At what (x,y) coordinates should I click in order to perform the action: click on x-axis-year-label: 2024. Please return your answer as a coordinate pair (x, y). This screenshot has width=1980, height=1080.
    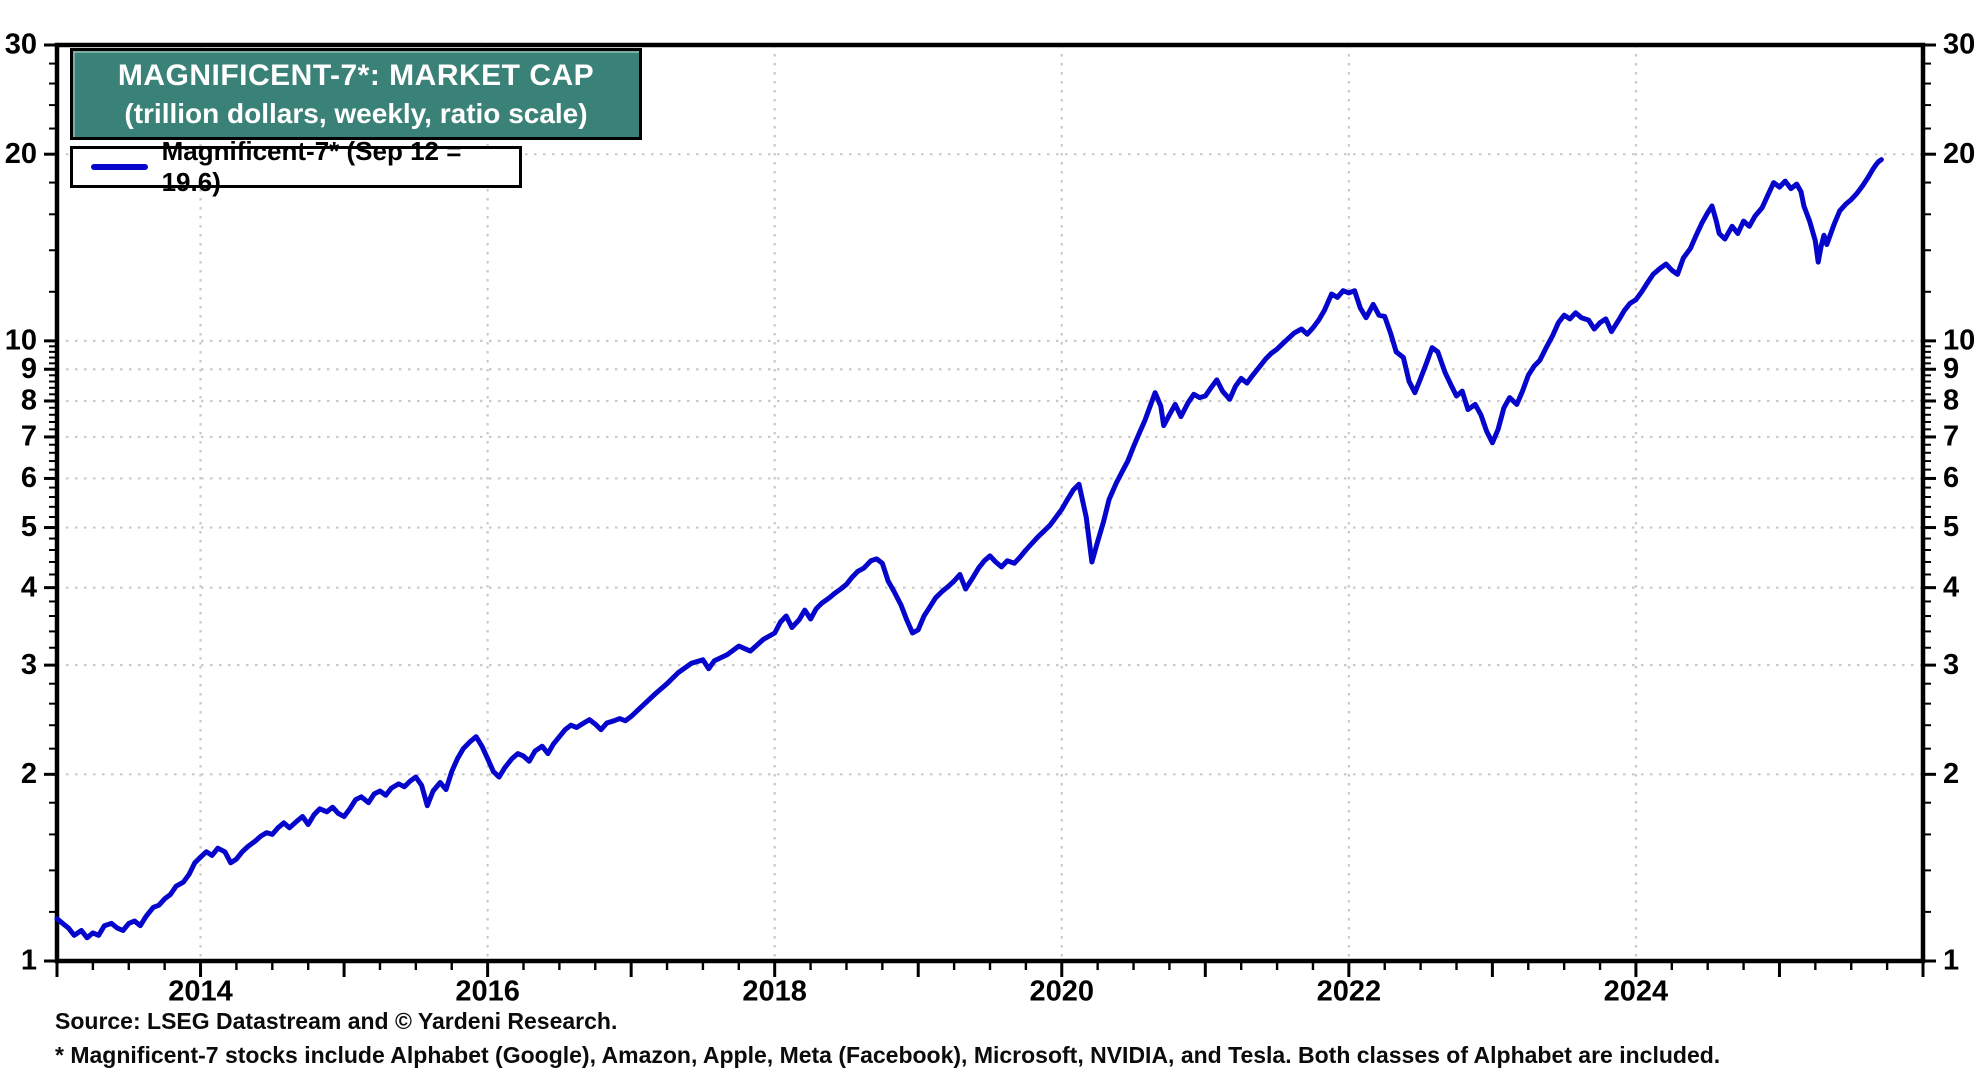
    Looking at the image, I should click on (1636, 992).